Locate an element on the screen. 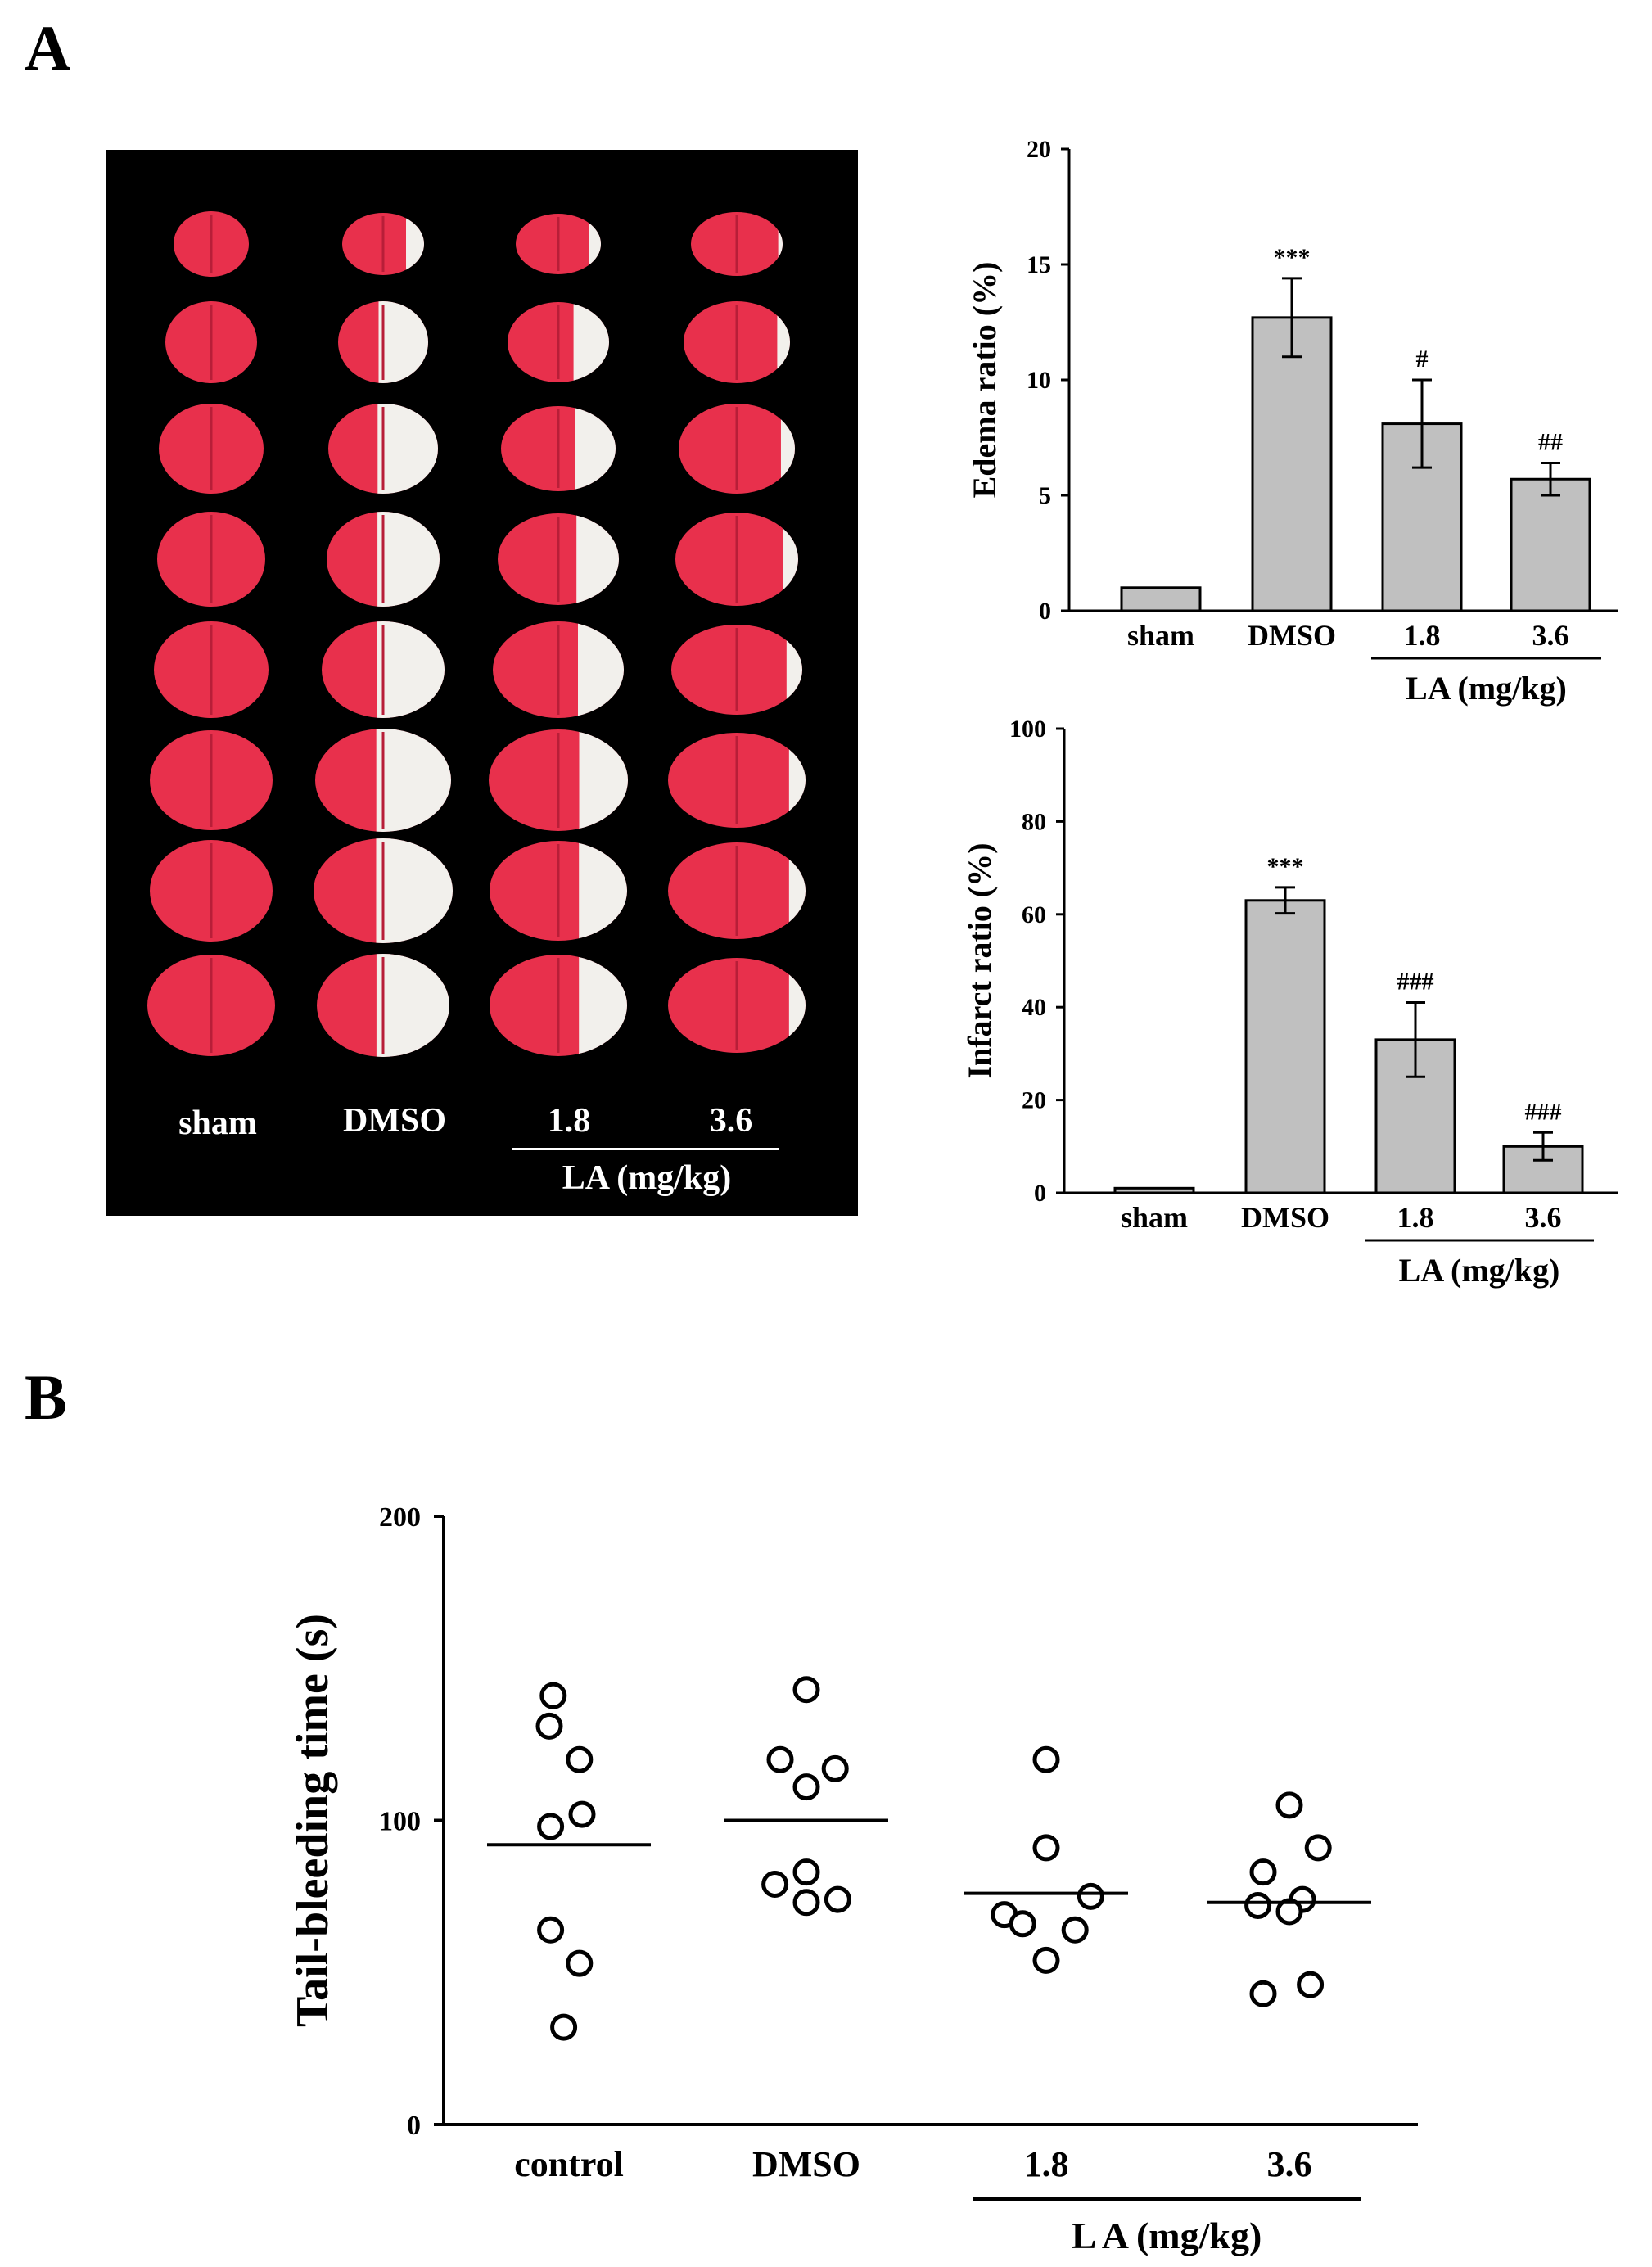  y-axis-label: Tail-bleeding time (s) is located at coordinates (312, 1820).